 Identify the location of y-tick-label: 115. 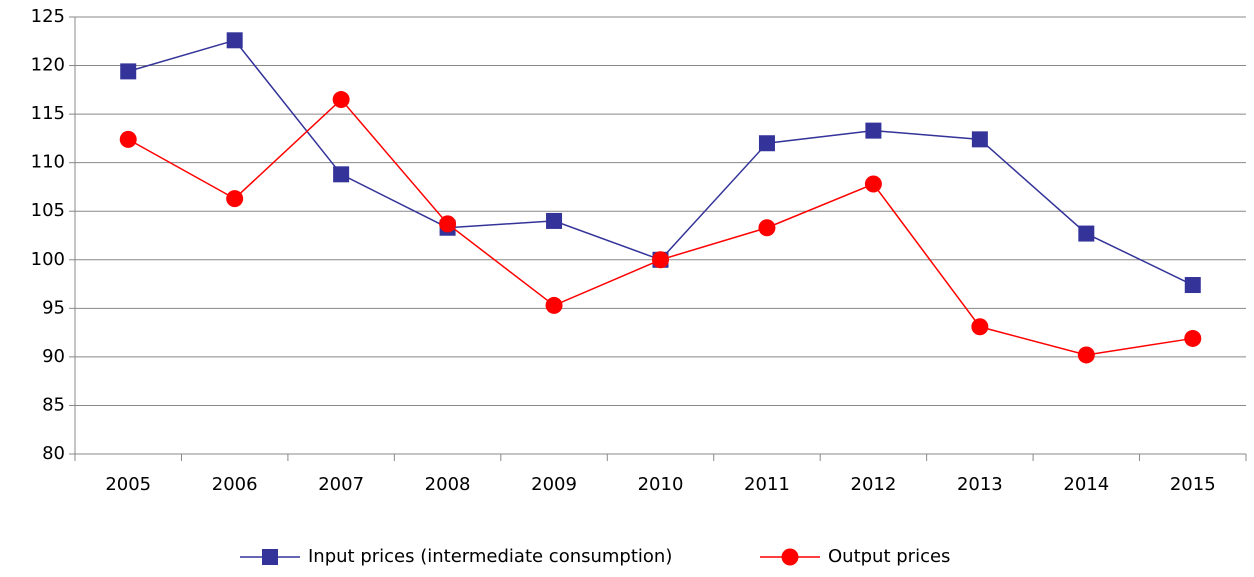
(48, 113).